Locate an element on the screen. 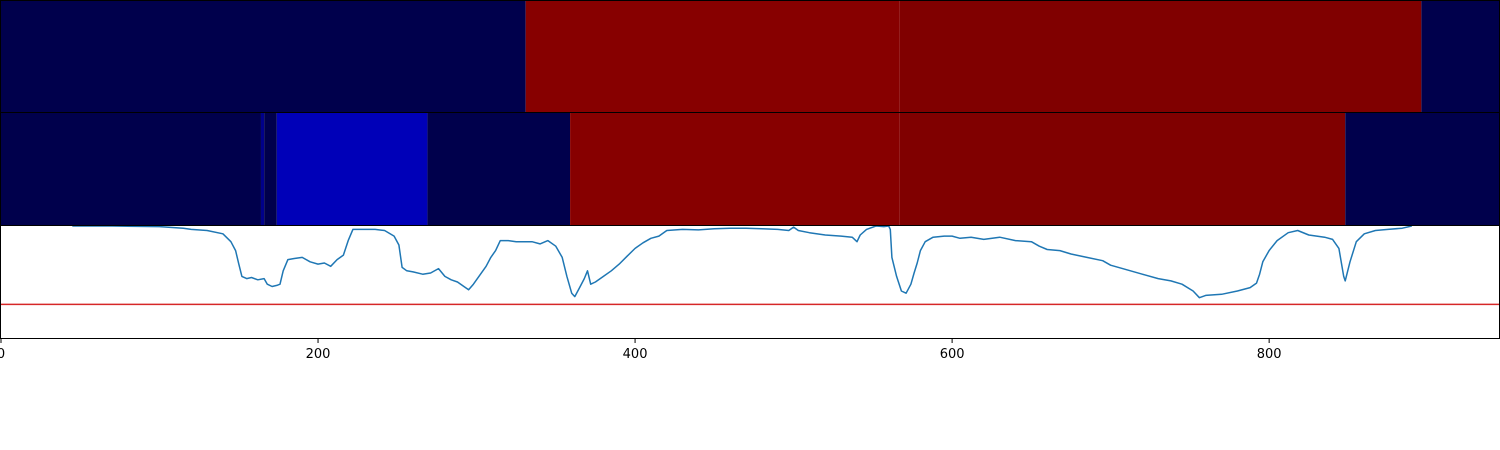 The image size is (1500, 450). x-axis: 0 200 400 600 800 is located at coordinates (641, 350).